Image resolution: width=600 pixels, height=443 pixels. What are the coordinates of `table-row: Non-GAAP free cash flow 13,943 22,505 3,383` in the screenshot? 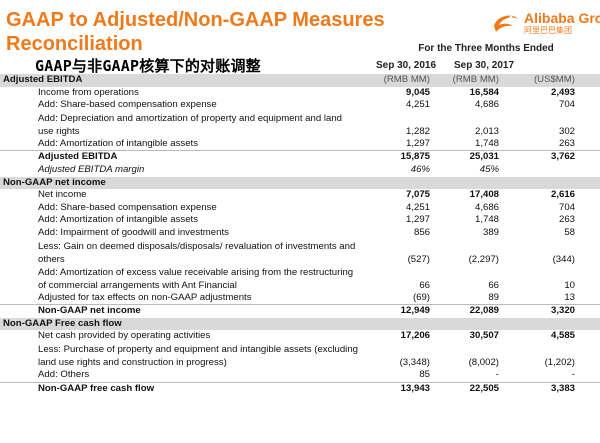 It's located at (300, 388).